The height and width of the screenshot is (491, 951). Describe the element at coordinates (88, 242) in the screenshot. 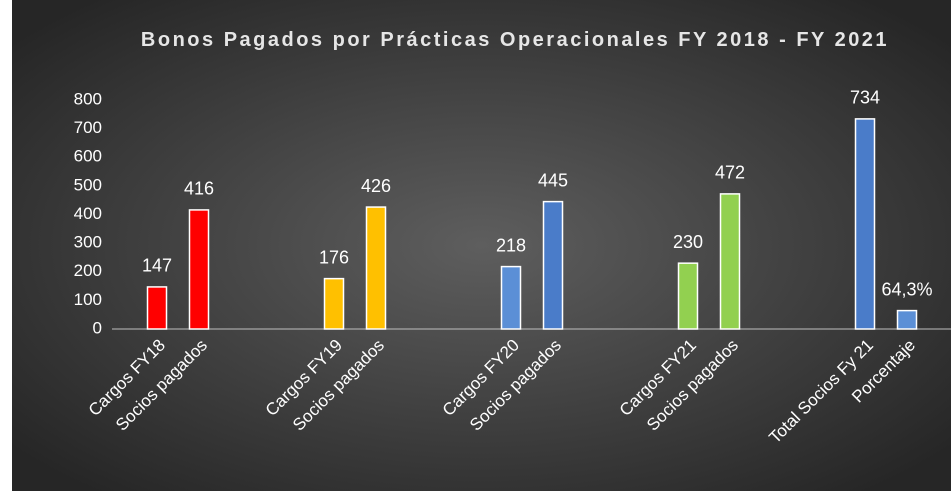

I see `y-tick-label: 300` at that location.